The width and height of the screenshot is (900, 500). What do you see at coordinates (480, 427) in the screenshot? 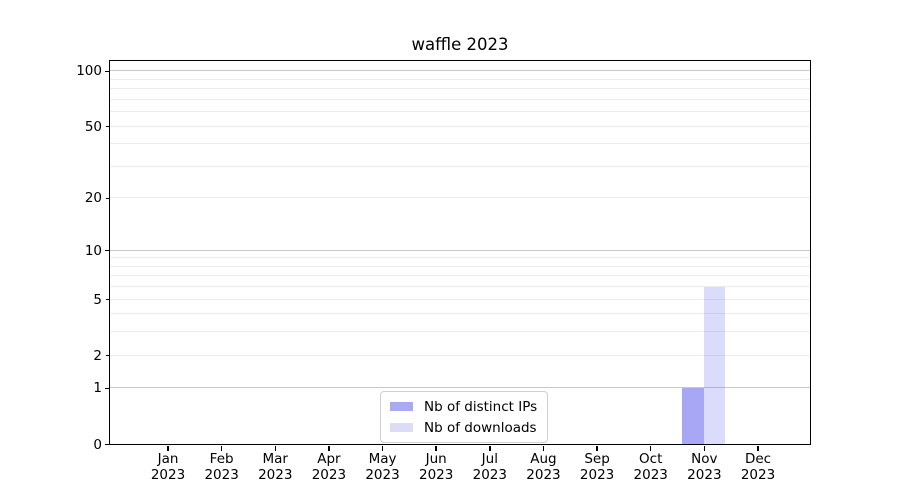
I see `legend-label: Nb of downloads` at bounding box center [480, 427].